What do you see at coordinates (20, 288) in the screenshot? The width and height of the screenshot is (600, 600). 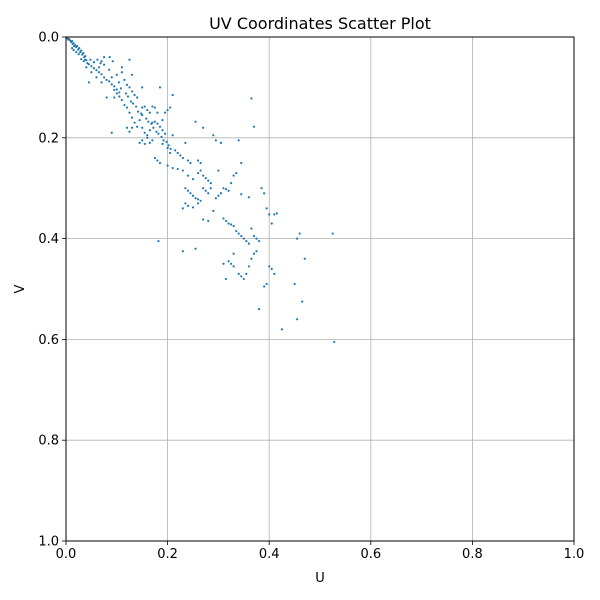 I see `y-axis-label: V` at bounding box center [20, 288].